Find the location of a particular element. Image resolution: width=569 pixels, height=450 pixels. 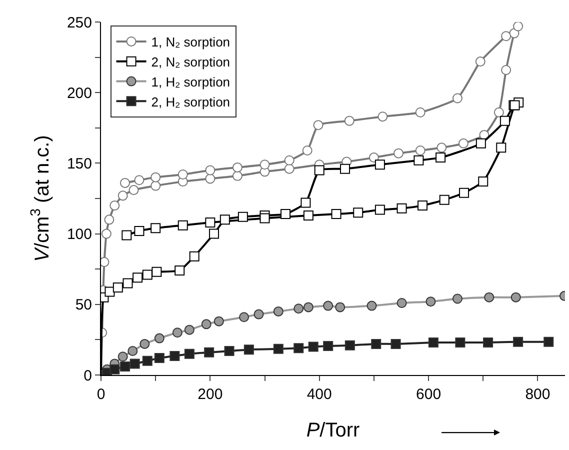

y-tick-label: 150 is located at coordinates (79, 163).